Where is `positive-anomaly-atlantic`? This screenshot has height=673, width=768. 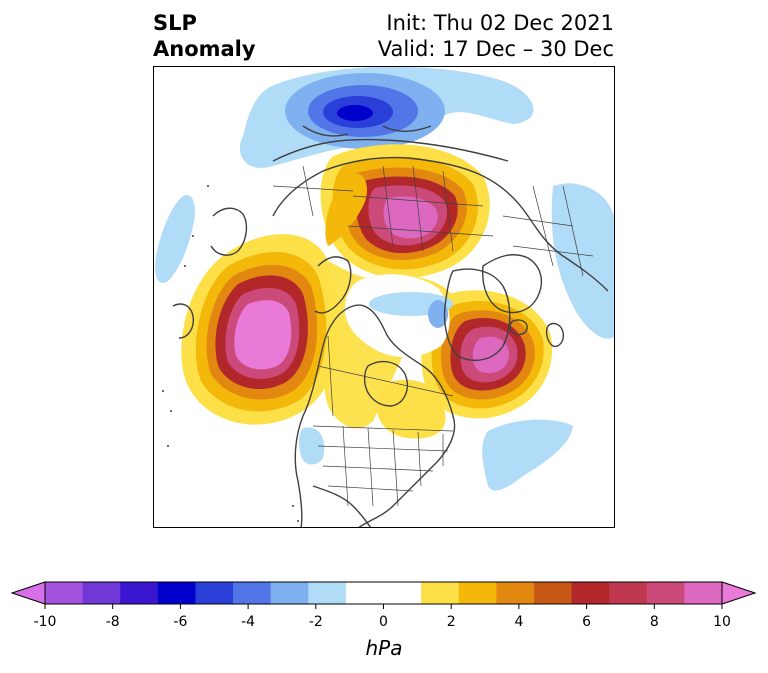
positive-anomaly-atlantic is located at coordinates (487, 354).